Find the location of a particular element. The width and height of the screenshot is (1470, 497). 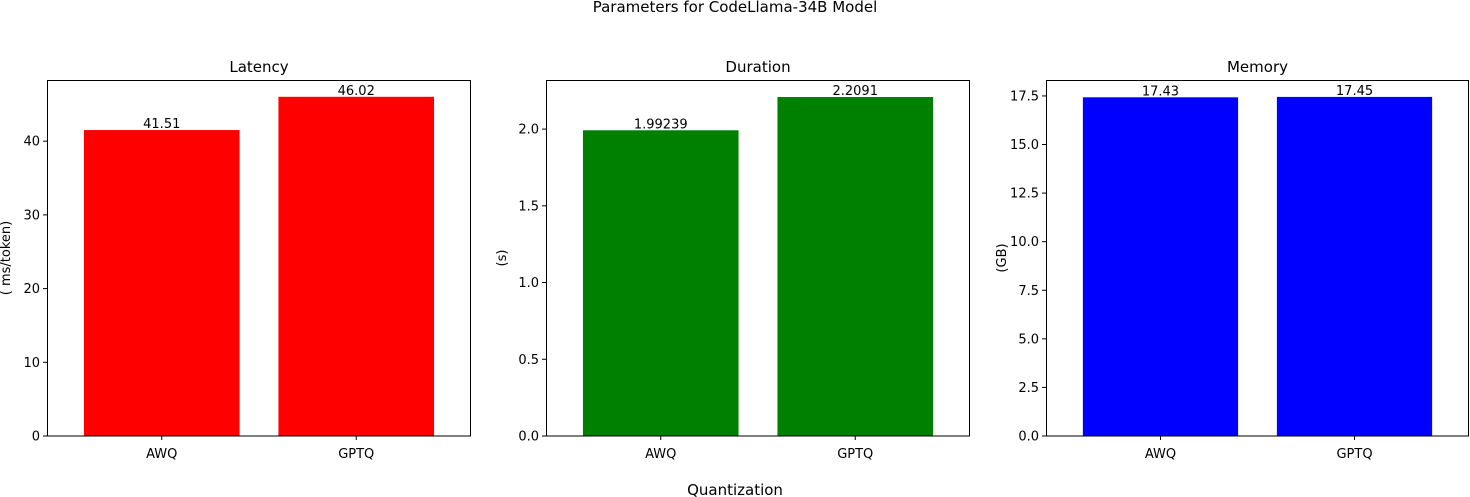

y-tick-label: 0.5 is located at coordinates (528, 360).